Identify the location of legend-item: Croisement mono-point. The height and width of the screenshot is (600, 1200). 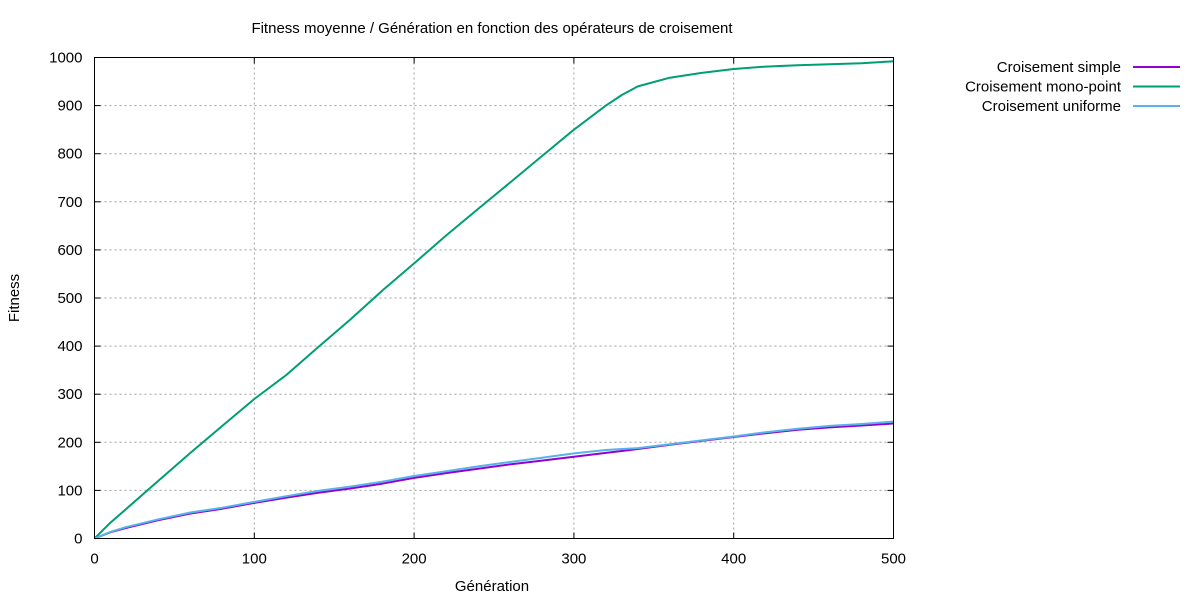
(1072, 87).